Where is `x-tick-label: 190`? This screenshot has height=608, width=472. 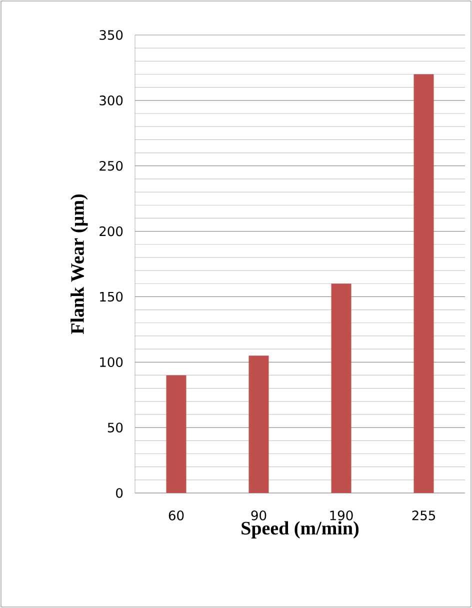
x-tick-label: 190 is located at coordinates (341, 515).